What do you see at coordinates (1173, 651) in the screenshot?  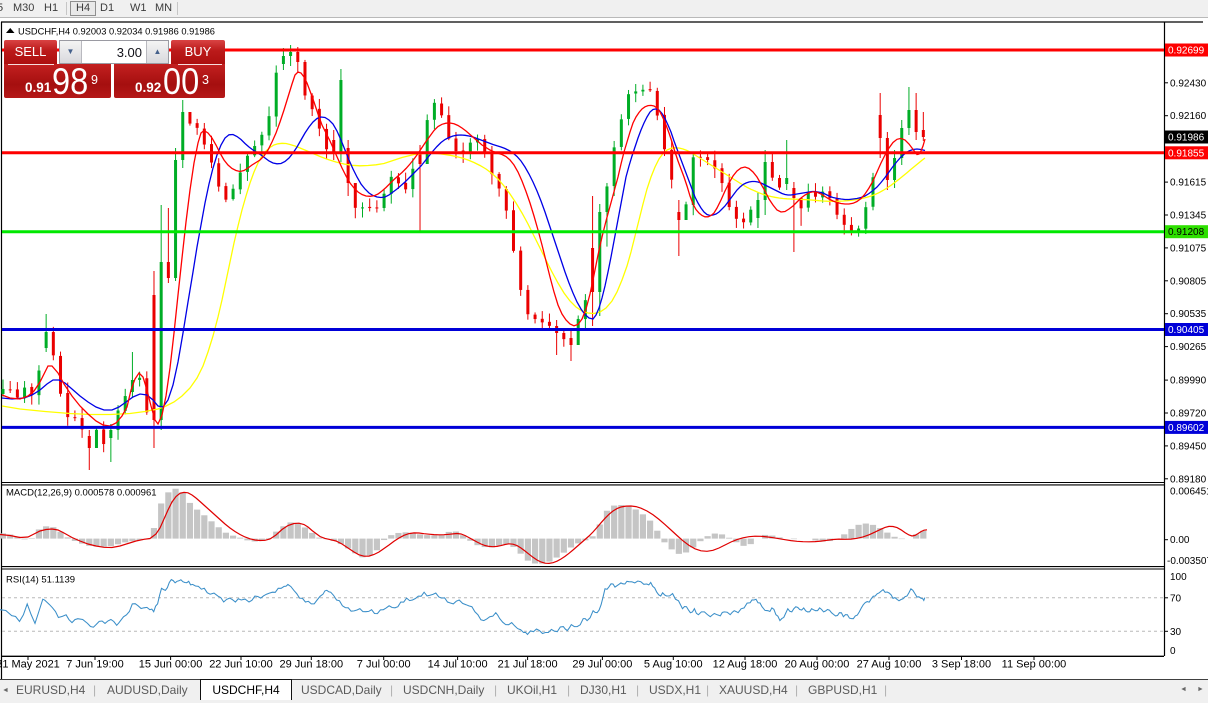 I see `svg-text: 0` at bounding box center [1173, 651].